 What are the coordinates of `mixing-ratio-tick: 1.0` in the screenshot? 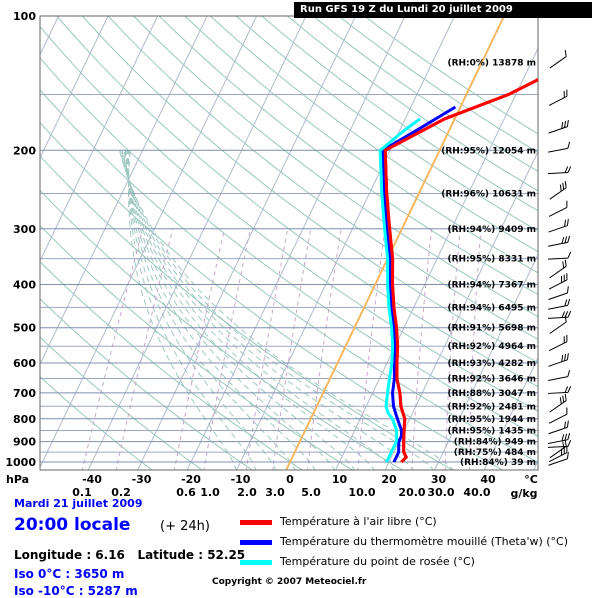 It's located at (210, 492).